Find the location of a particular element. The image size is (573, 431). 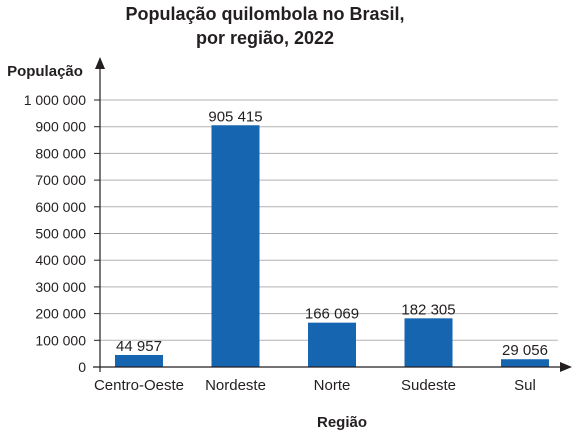

value-label: 905 415 is located at coordinates (235, 116).